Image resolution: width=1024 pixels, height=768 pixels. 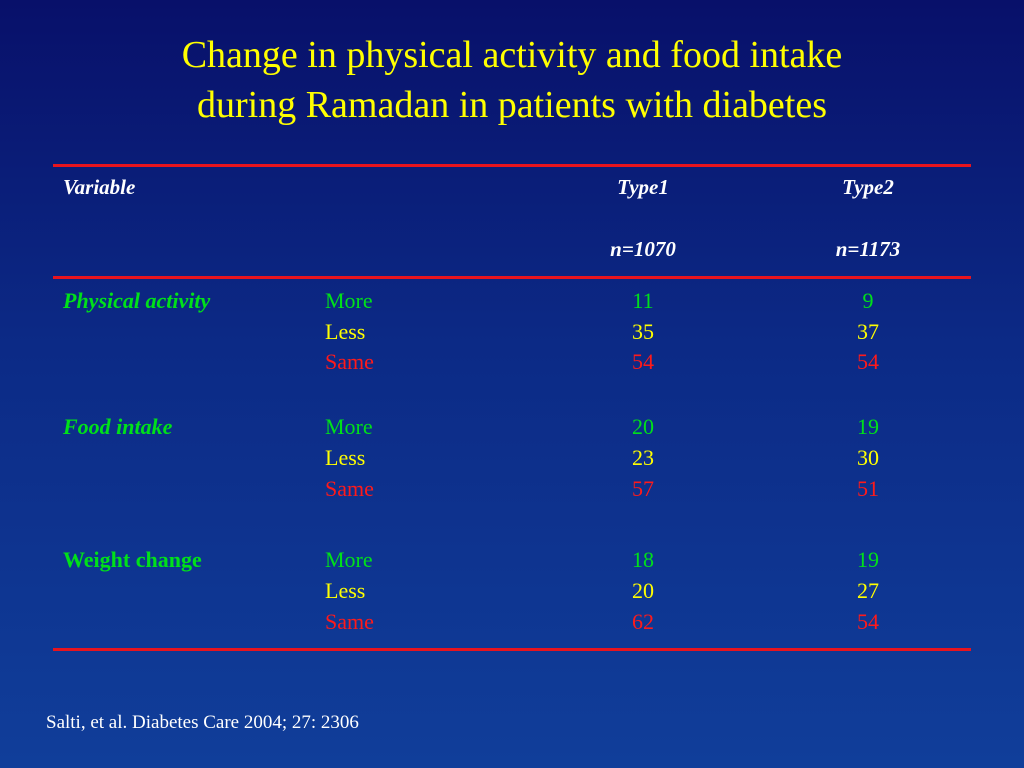 I want to click on header-type2: Type2, so click(x=868, y=187).